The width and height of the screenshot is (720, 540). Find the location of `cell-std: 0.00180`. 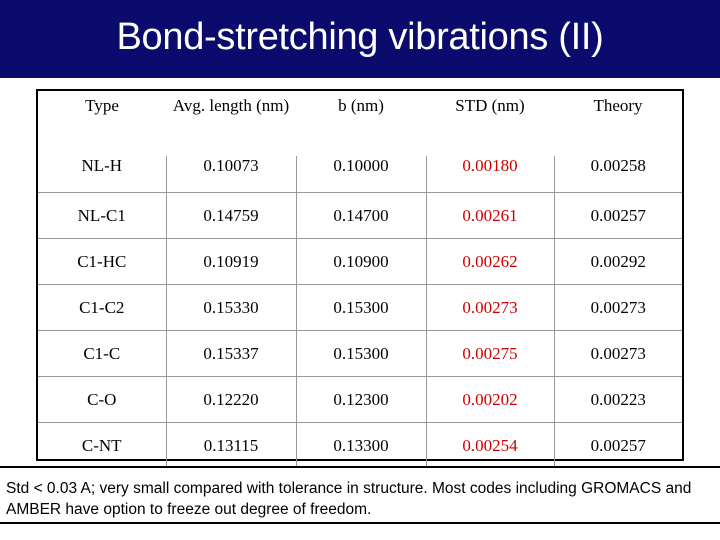

cell-std: 0.00180 is located at coordinates (489, 174).